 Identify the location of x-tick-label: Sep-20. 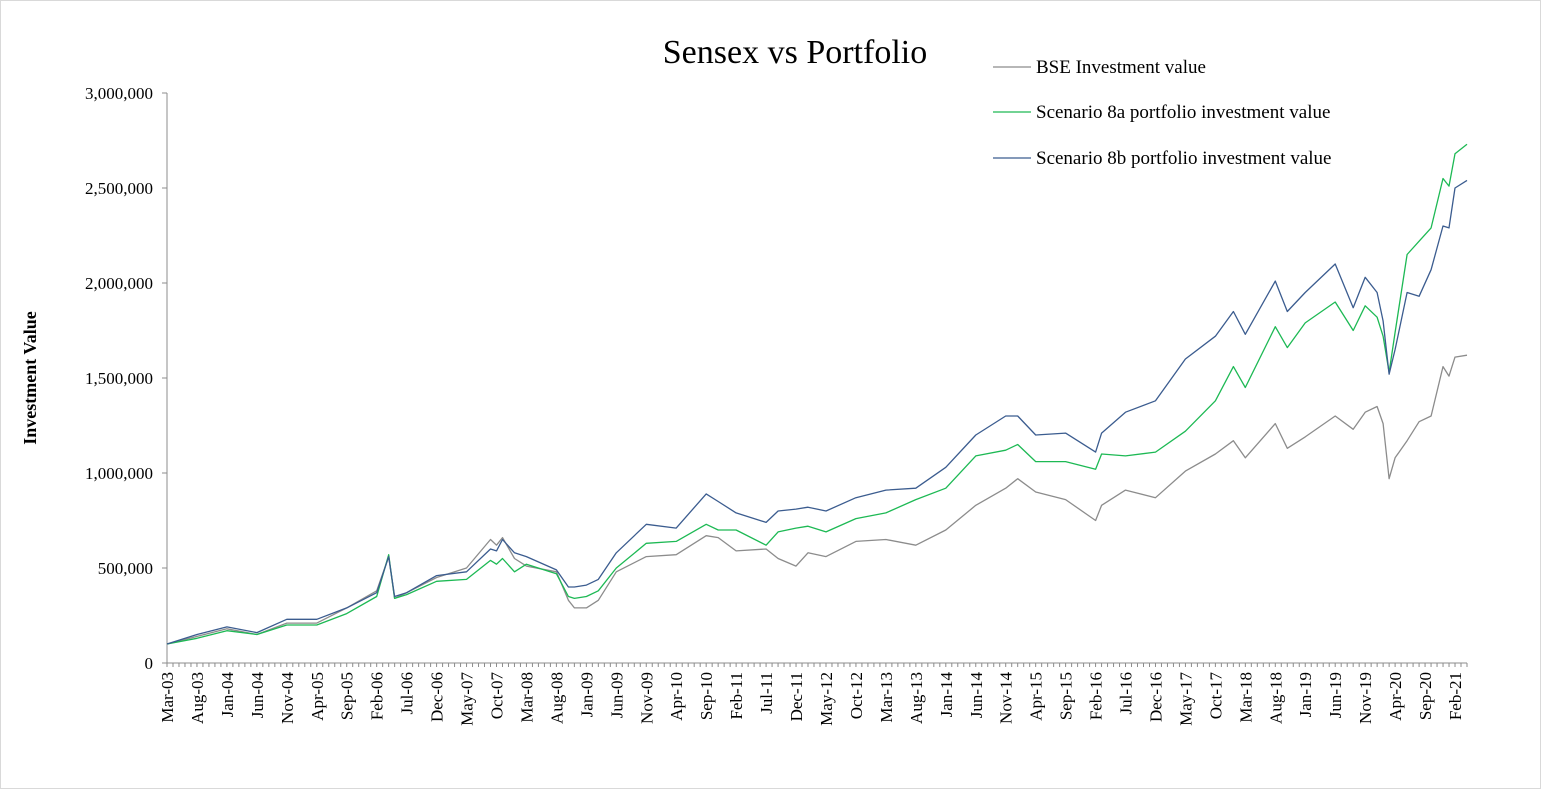
(1425, 696).